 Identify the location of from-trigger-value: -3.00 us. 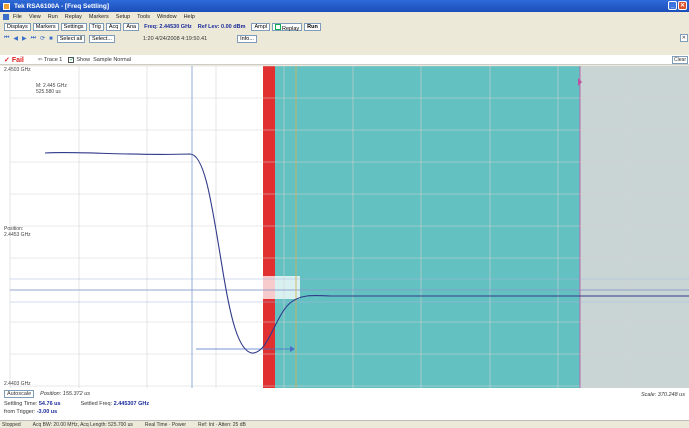
(47, 412).